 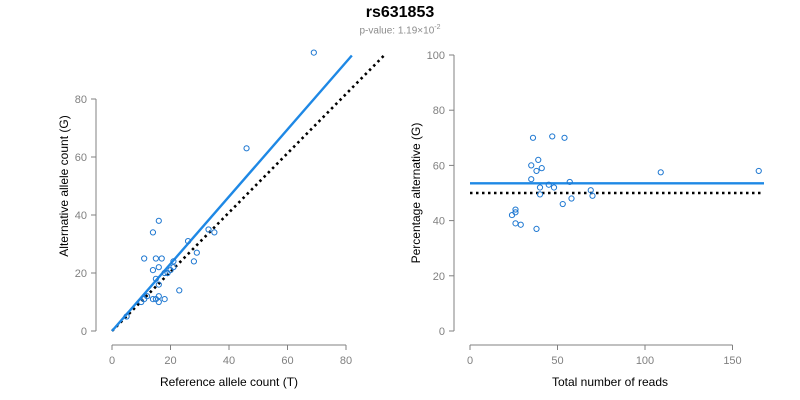 I want to click on y-axis-title: Alternative allele count (G), so click(x=64, y=185).